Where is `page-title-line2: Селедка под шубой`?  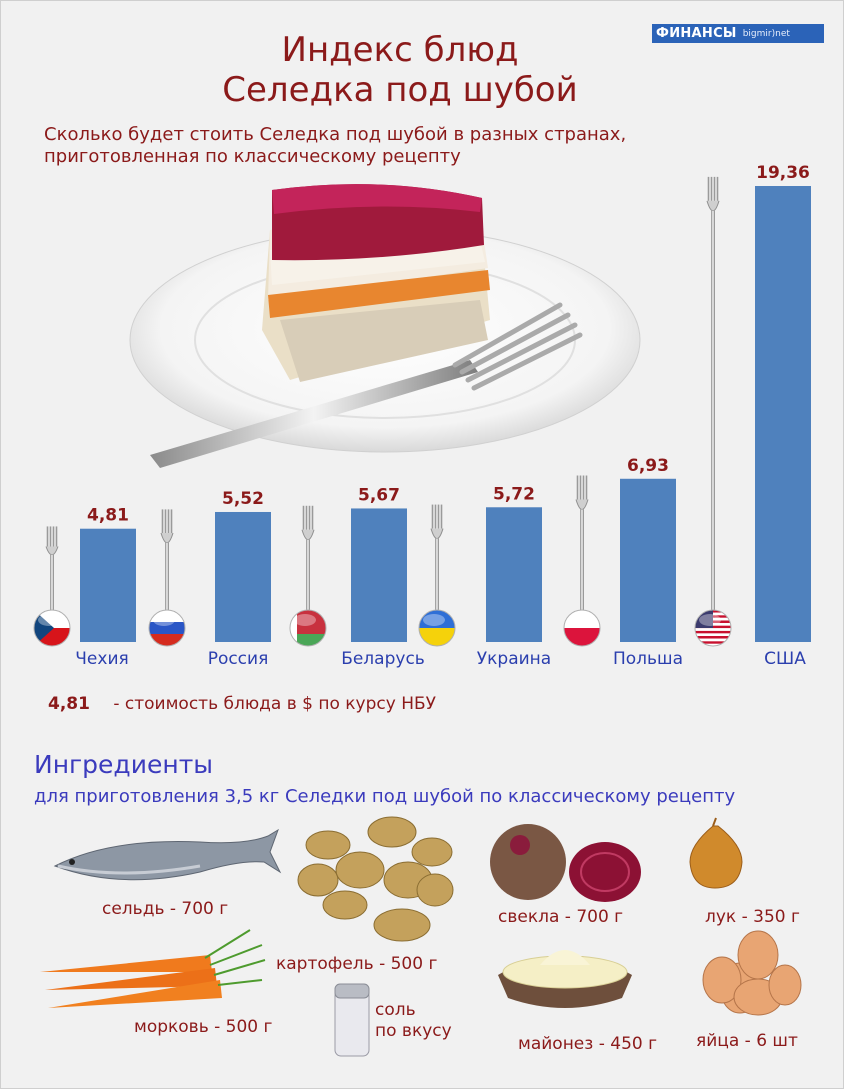 page-title-line2: Селедка под шубой is located at coordinates (400, 90).